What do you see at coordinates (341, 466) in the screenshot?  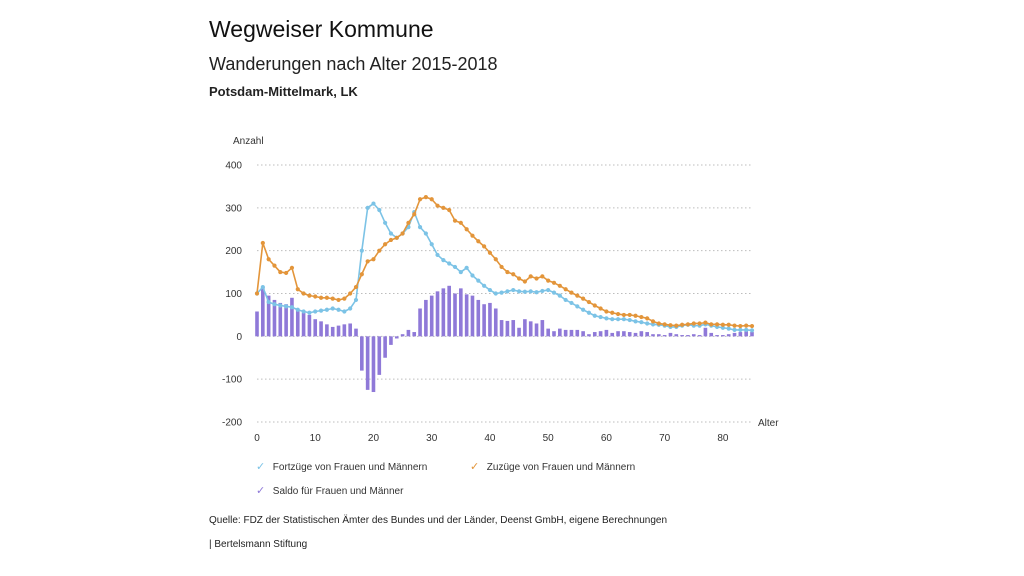 I see `legend-item-fortzuege: ✓ Fortzüge von Frauen und Männern` at bounding box center [341, 466].